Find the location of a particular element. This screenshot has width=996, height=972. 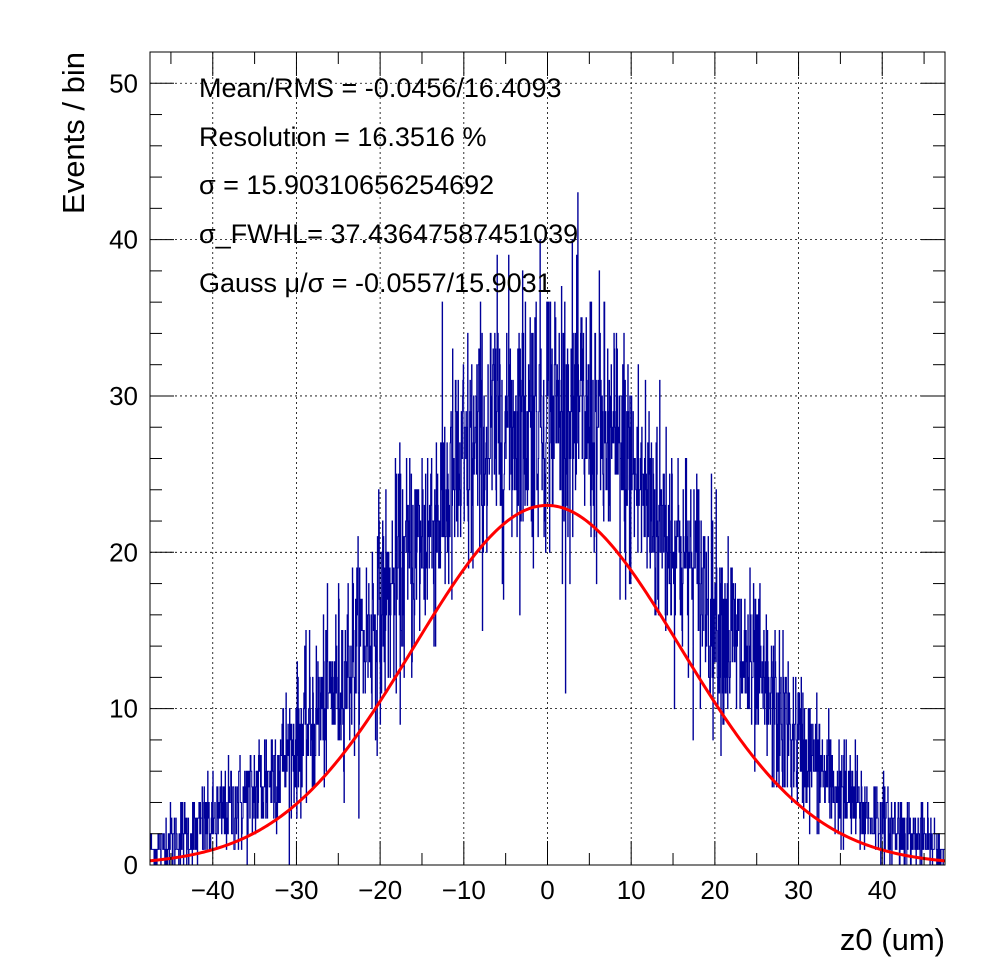

x-tick-label: −30 is located at coordinates (296, 890).